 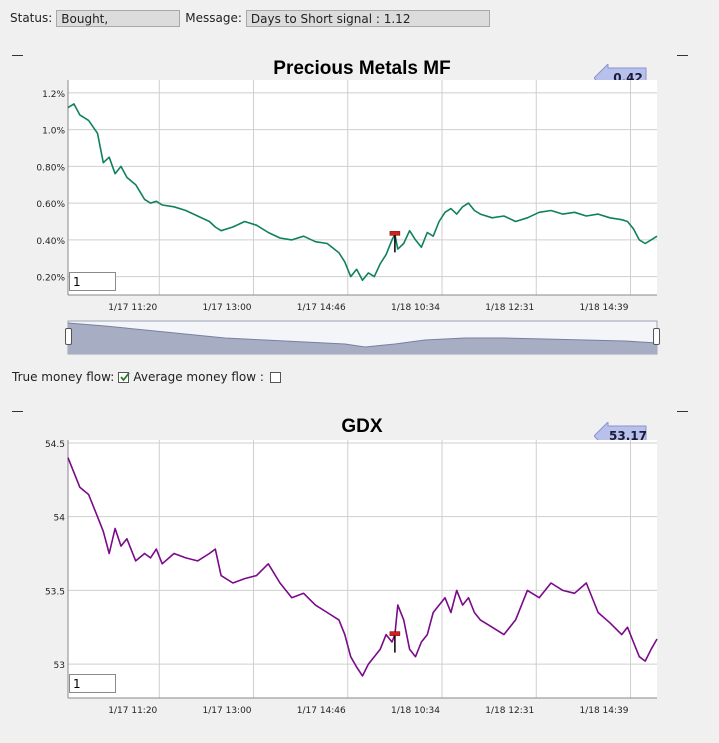 I want to click on y-tick-label: 53, so click(x=59, y=666).